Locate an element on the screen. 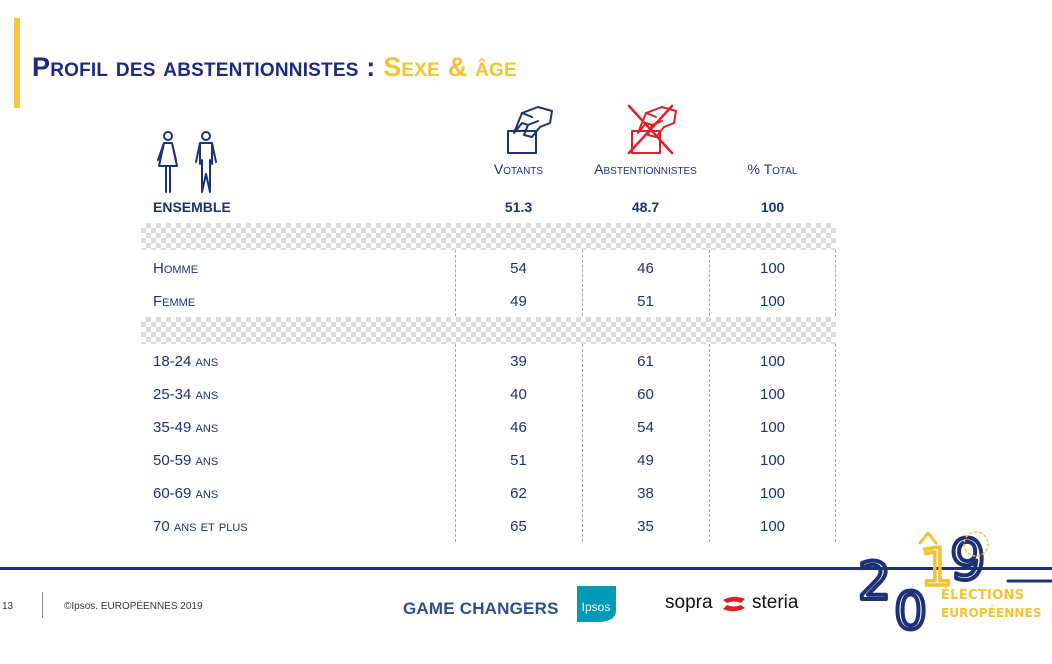 The height and width of the screenshot is (664, 1052). table-row: 50-59 ans 51 49 100 is located at coordinates (489, 460).